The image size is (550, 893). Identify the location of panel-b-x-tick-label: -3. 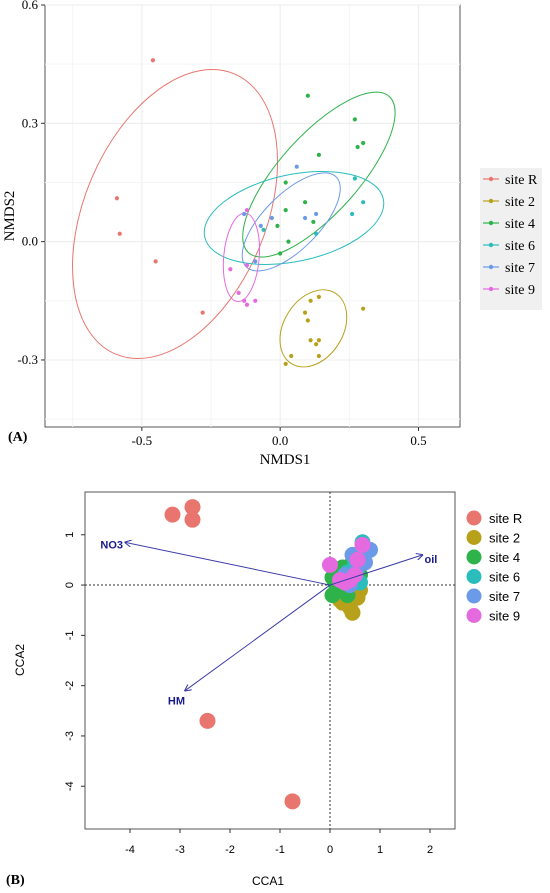
(180, 850).